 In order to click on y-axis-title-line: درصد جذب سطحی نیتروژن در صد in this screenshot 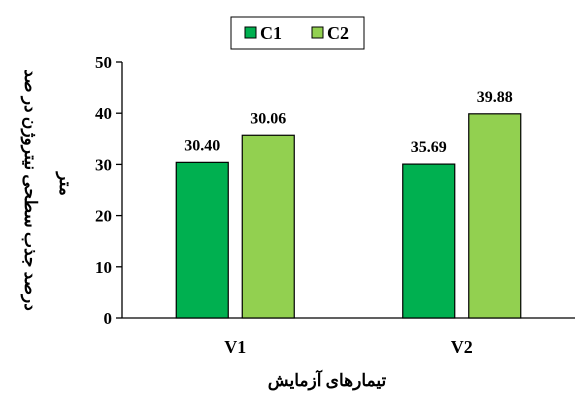, I will do `click(30, 190)`.